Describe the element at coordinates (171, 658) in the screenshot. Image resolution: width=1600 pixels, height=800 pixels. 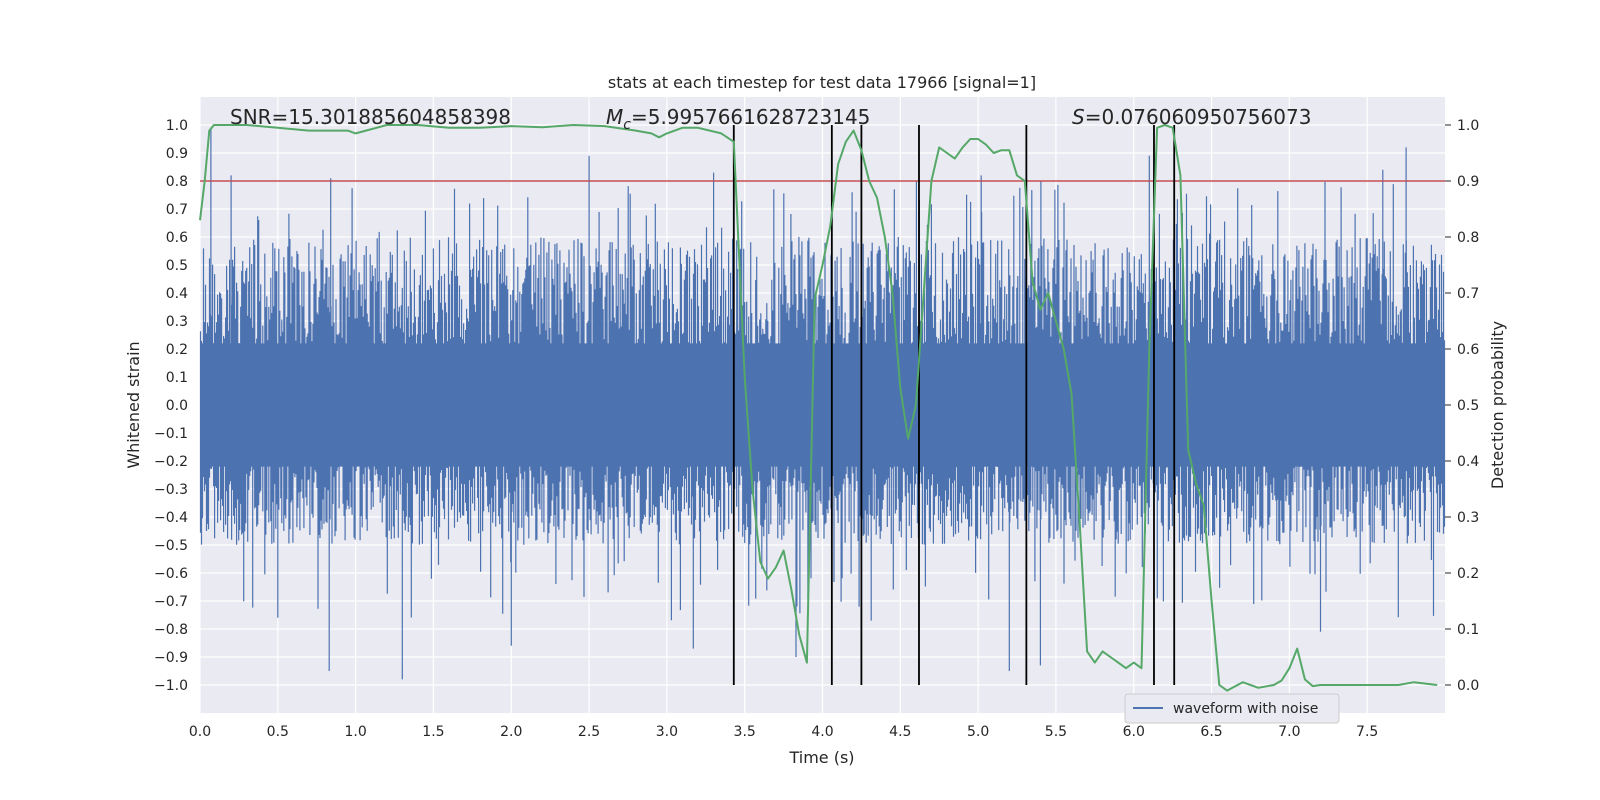
I see `y-tick-label: −0.9` at that location.